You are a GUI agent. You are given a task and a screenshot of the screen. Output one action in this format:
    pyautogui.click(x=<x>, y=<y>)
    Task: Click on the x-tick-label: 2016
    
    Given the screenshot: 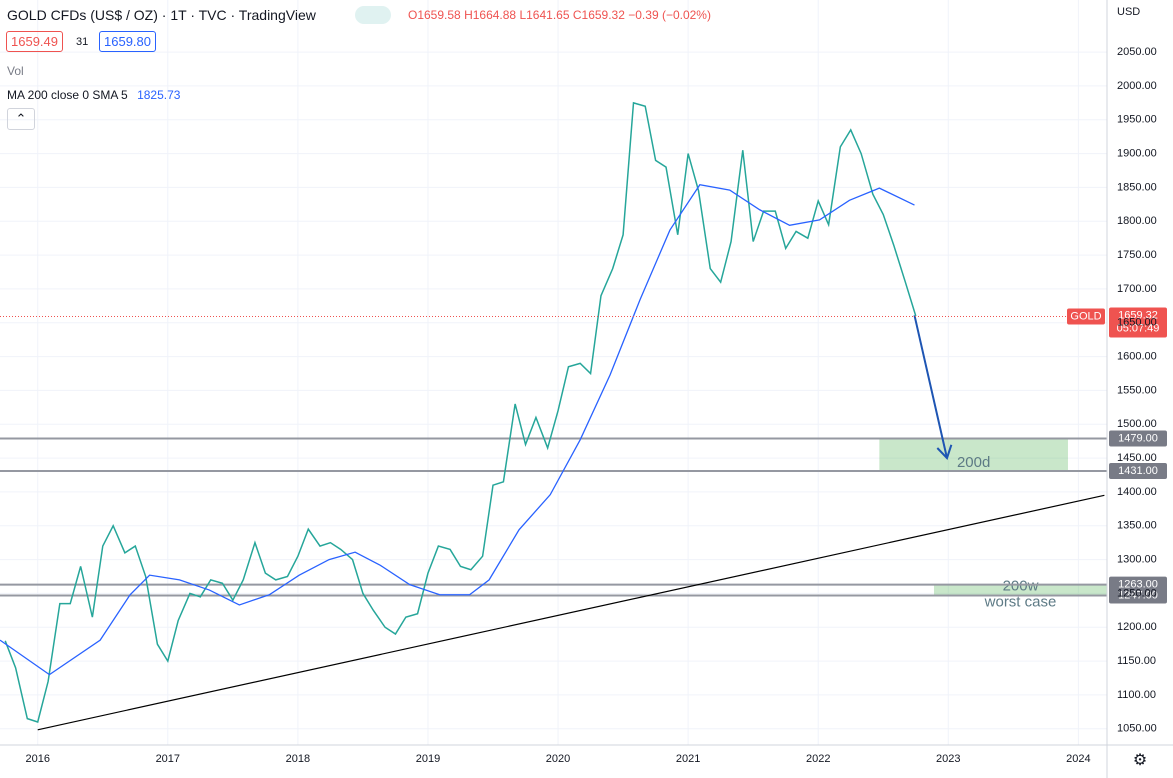 What is the action you would take?
    pyautogui.click(x=37, y=759)
    